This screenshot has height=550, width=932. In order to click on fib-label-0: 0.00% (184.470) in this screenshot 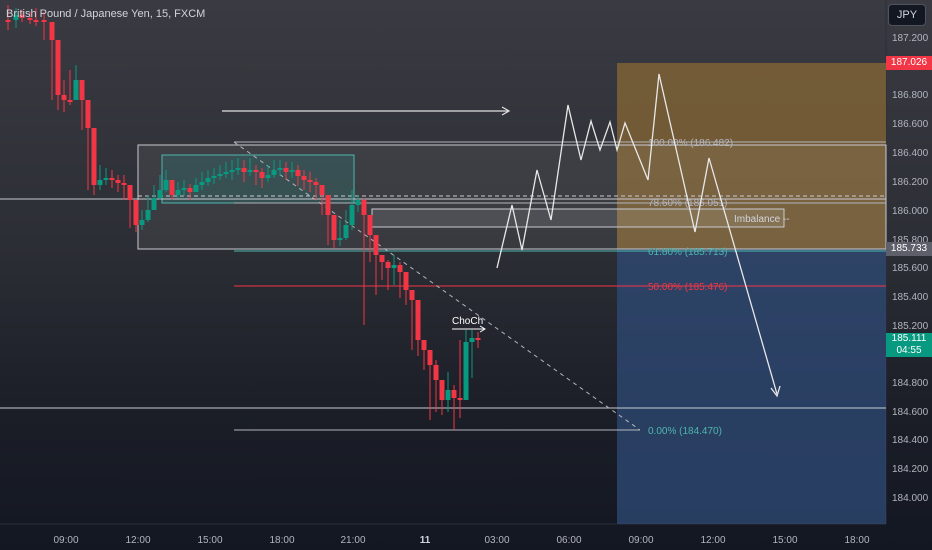, I will do `click(685, 431)`.